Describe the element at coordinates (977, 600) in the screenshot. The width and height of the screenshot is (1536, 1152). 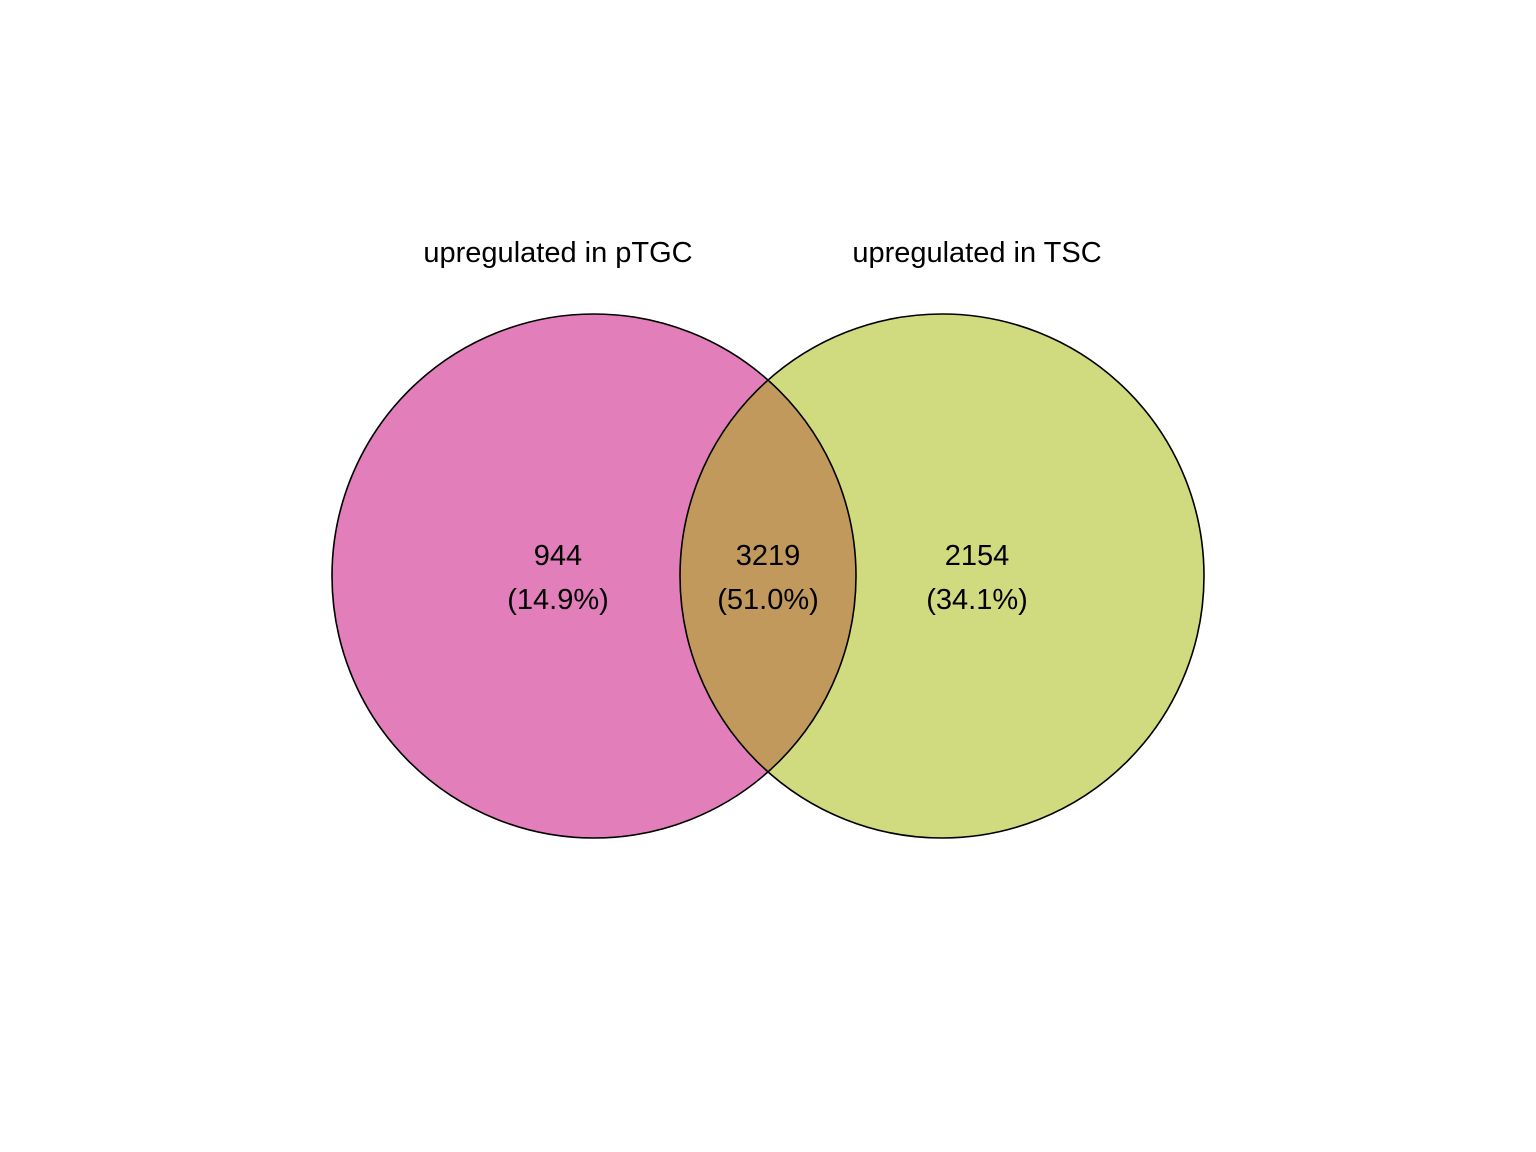
I see `right-only-percent: (34.1%)` at that location.